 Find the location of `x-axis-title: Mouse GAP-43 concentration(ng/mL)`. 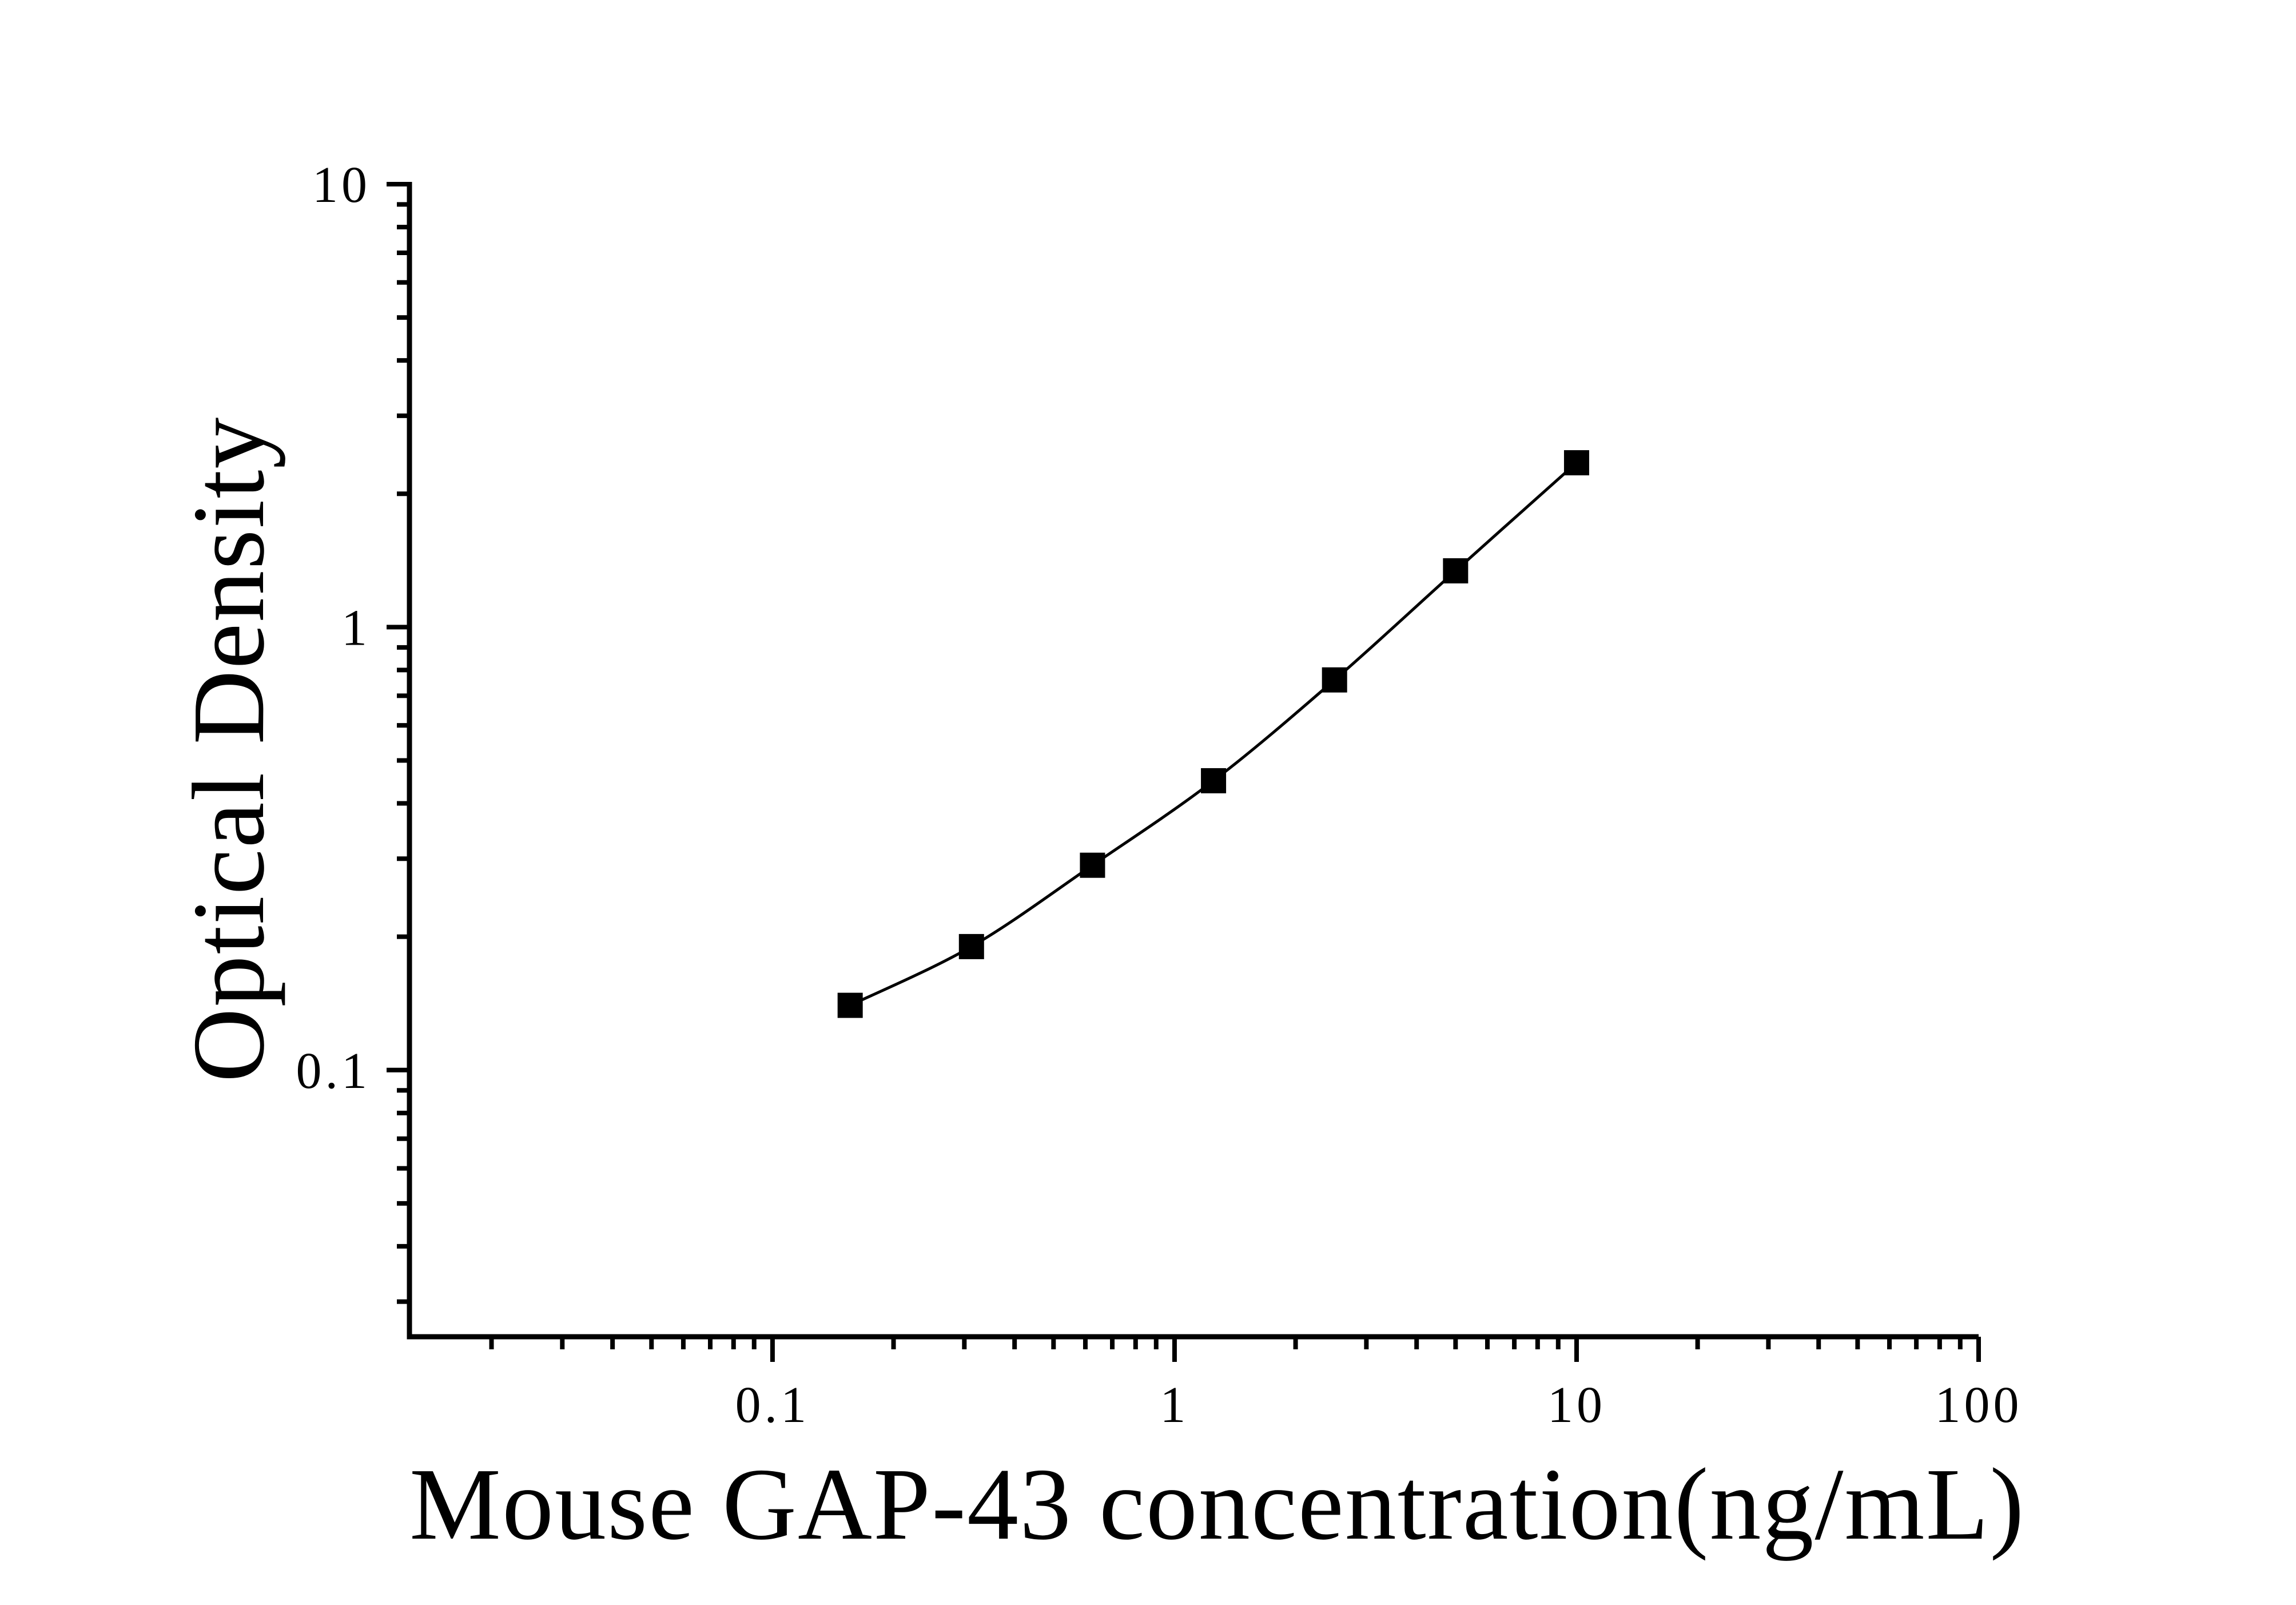

x-axis-title: Mouse GAP-43 concentration(ng/mL) is located at coordinates (1217, 1504).